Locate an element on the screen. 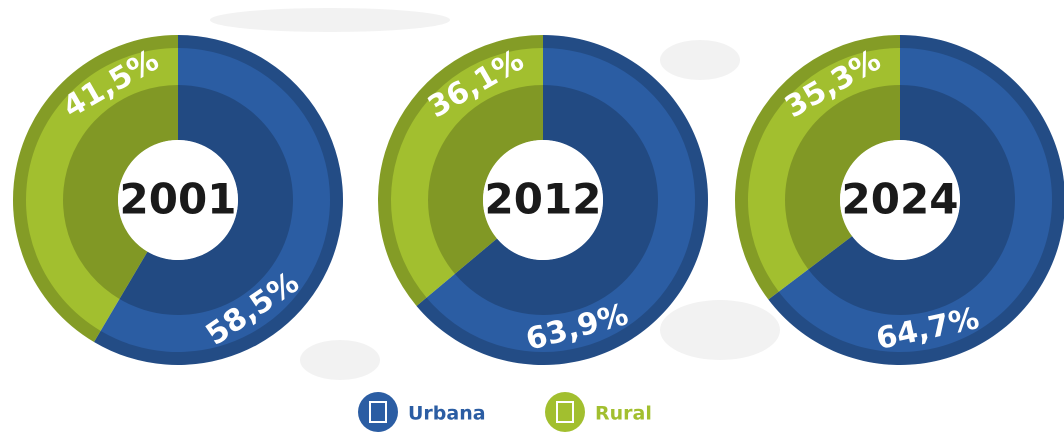  year-label: 2012 is located at coordinates (543, 199).